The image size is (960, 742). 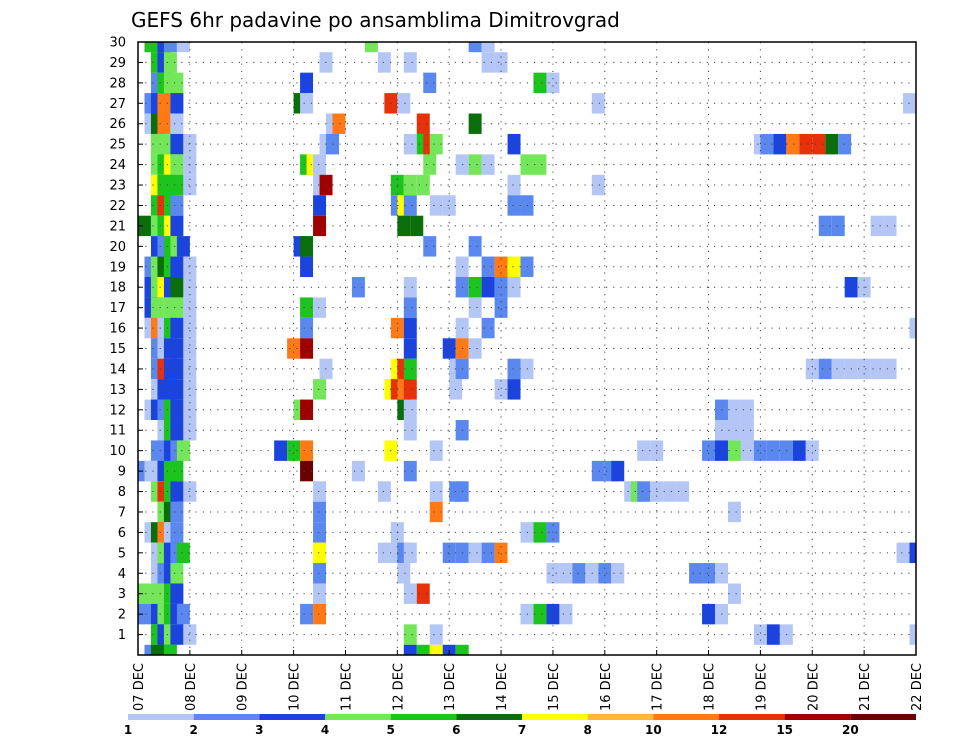 What do you see at coordinates (117, 43) in the screenshot?
I see `y-tick-label: 30` at bounding box center [117, 43].